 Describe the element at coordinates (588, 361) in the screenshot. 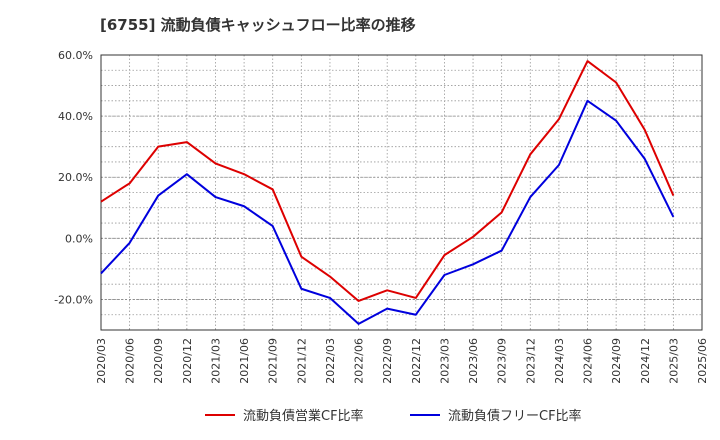

I see `x-tick-label: 2024/06` at that location.